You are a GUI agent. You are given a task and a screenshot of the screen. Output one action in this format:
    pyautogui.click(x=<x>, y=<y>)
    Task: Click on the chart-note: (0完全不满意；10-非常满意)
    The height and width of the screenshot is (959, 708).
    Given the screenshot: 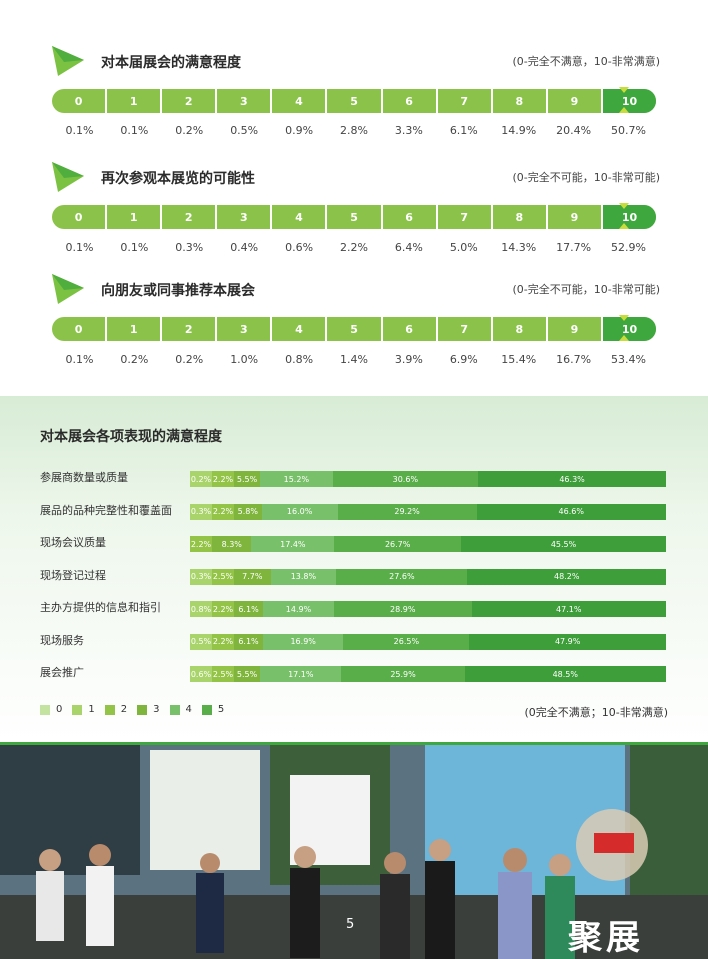 What is the action you would take?
    pyautogui.click(x=596, y=712)
    